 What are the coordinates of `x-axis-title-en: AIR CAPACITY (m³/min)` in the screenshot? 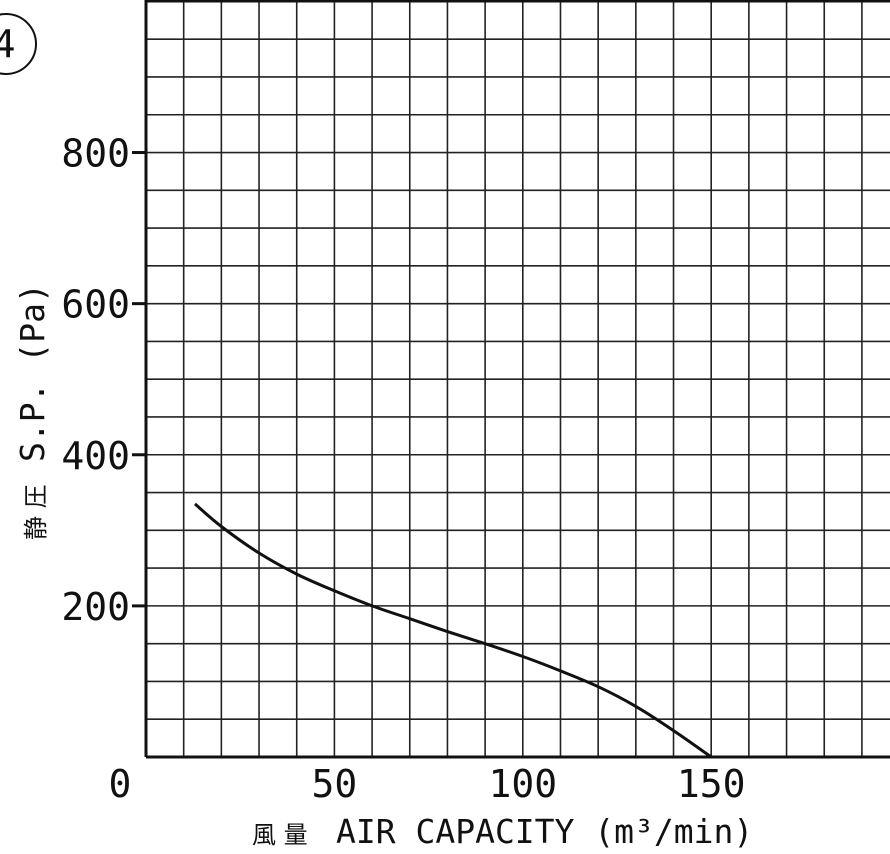 It's located at (544, 831).